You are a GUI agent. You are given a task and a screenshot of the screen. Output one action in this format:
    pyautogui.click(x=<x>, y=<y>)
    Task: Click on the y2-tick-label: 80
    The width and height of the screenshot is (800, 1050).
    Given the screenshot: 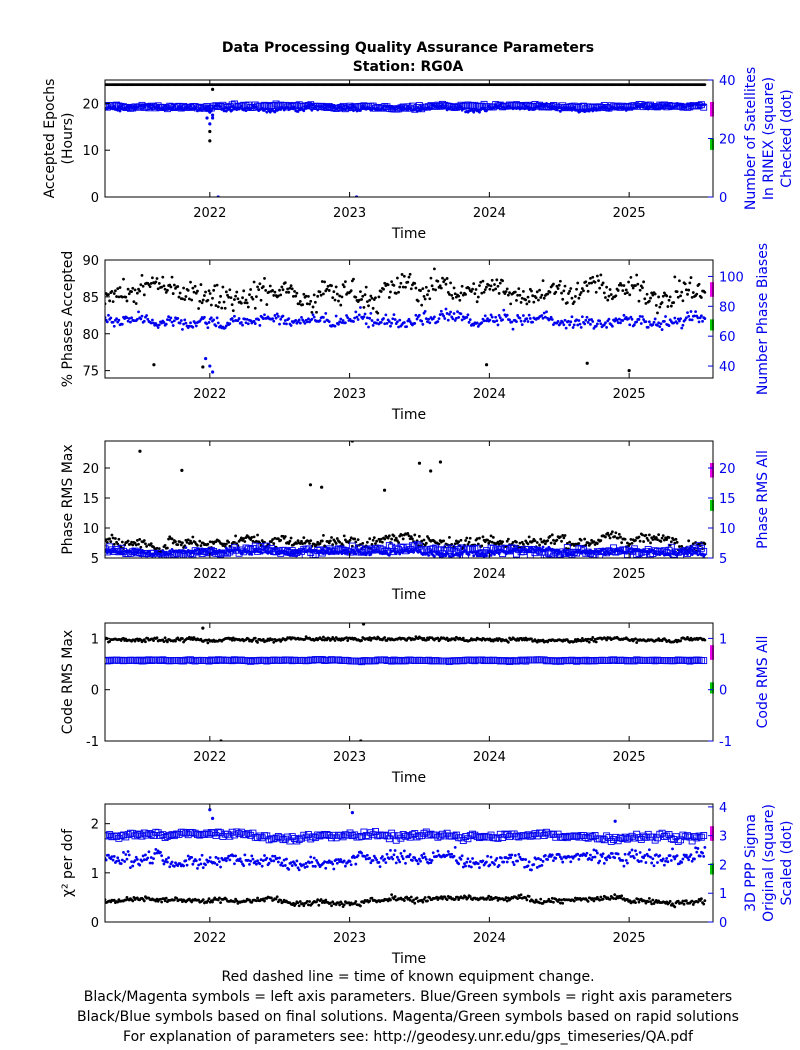 What is the action you would take?
    pyautogui.click(x=727, y=307)
    